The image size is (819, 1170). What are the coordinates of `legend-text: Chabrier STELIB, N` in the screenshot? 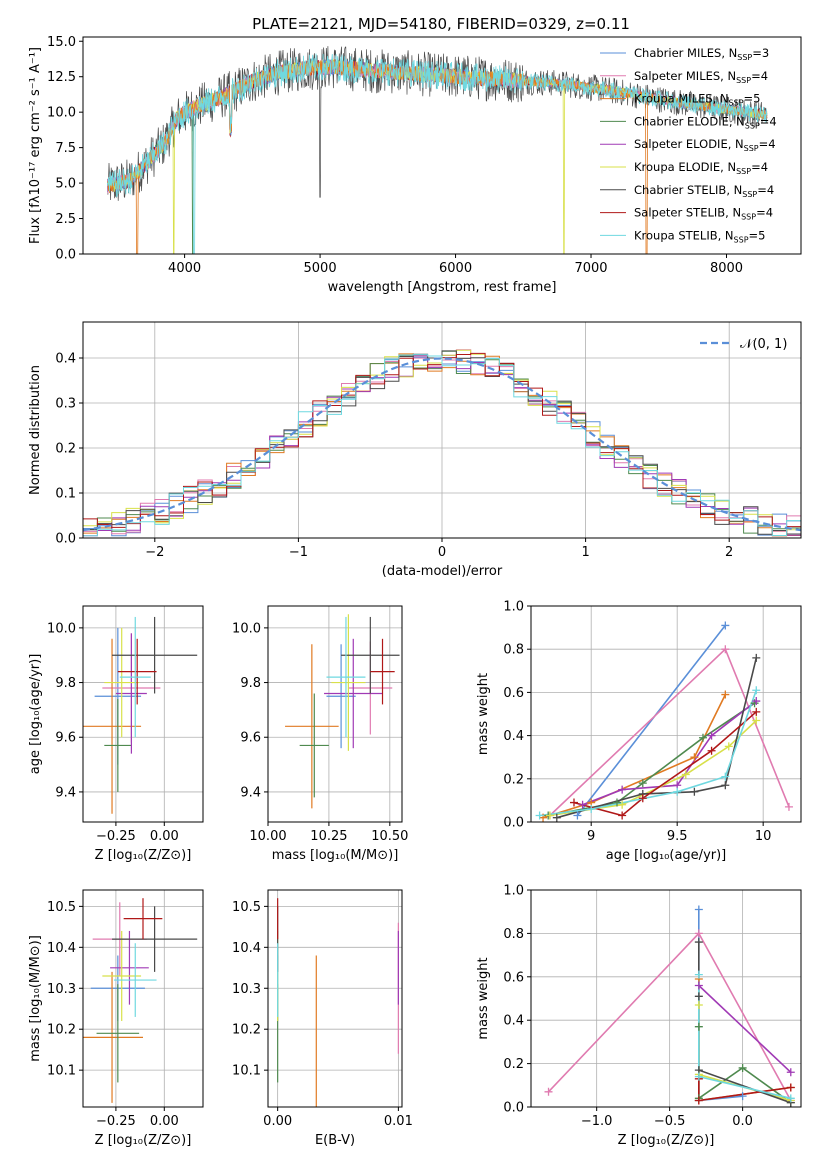 It's located at (688, 190).